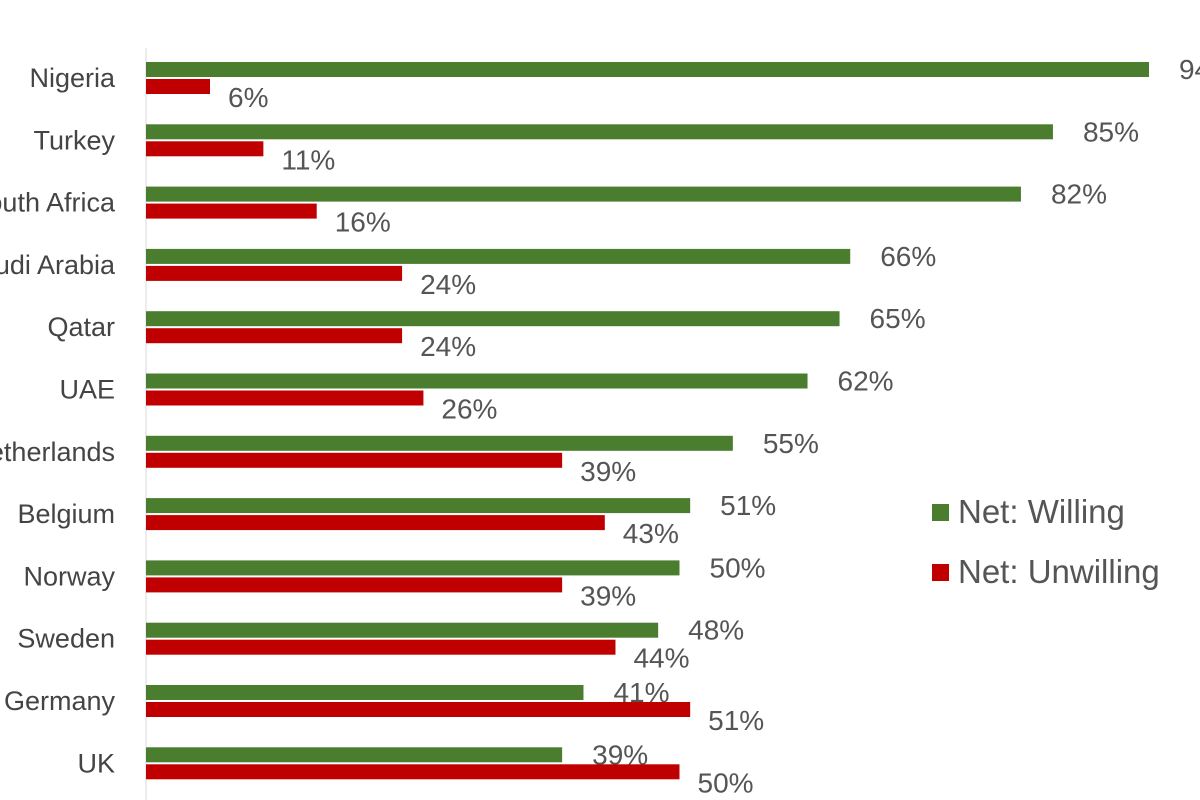 This screenshot has height=800, width=1200. Describe the element at coordinates (661, 658) in the screenshot. I see `data-label-unwilling: 44%` at that location.